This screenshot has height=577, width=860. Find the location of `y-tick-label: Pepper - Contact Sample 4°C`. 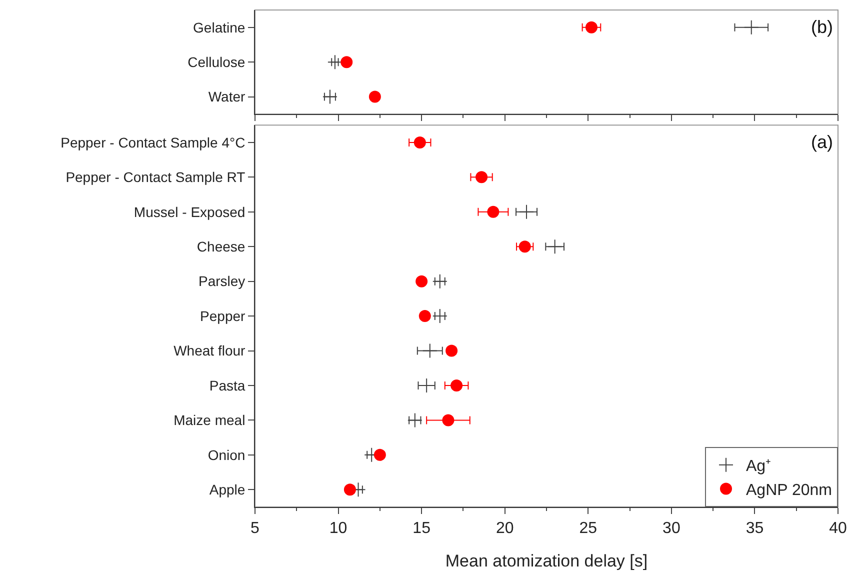

y-tick-label: Pepper - Contact Sample 4°C is located at coordinates (153, 142).